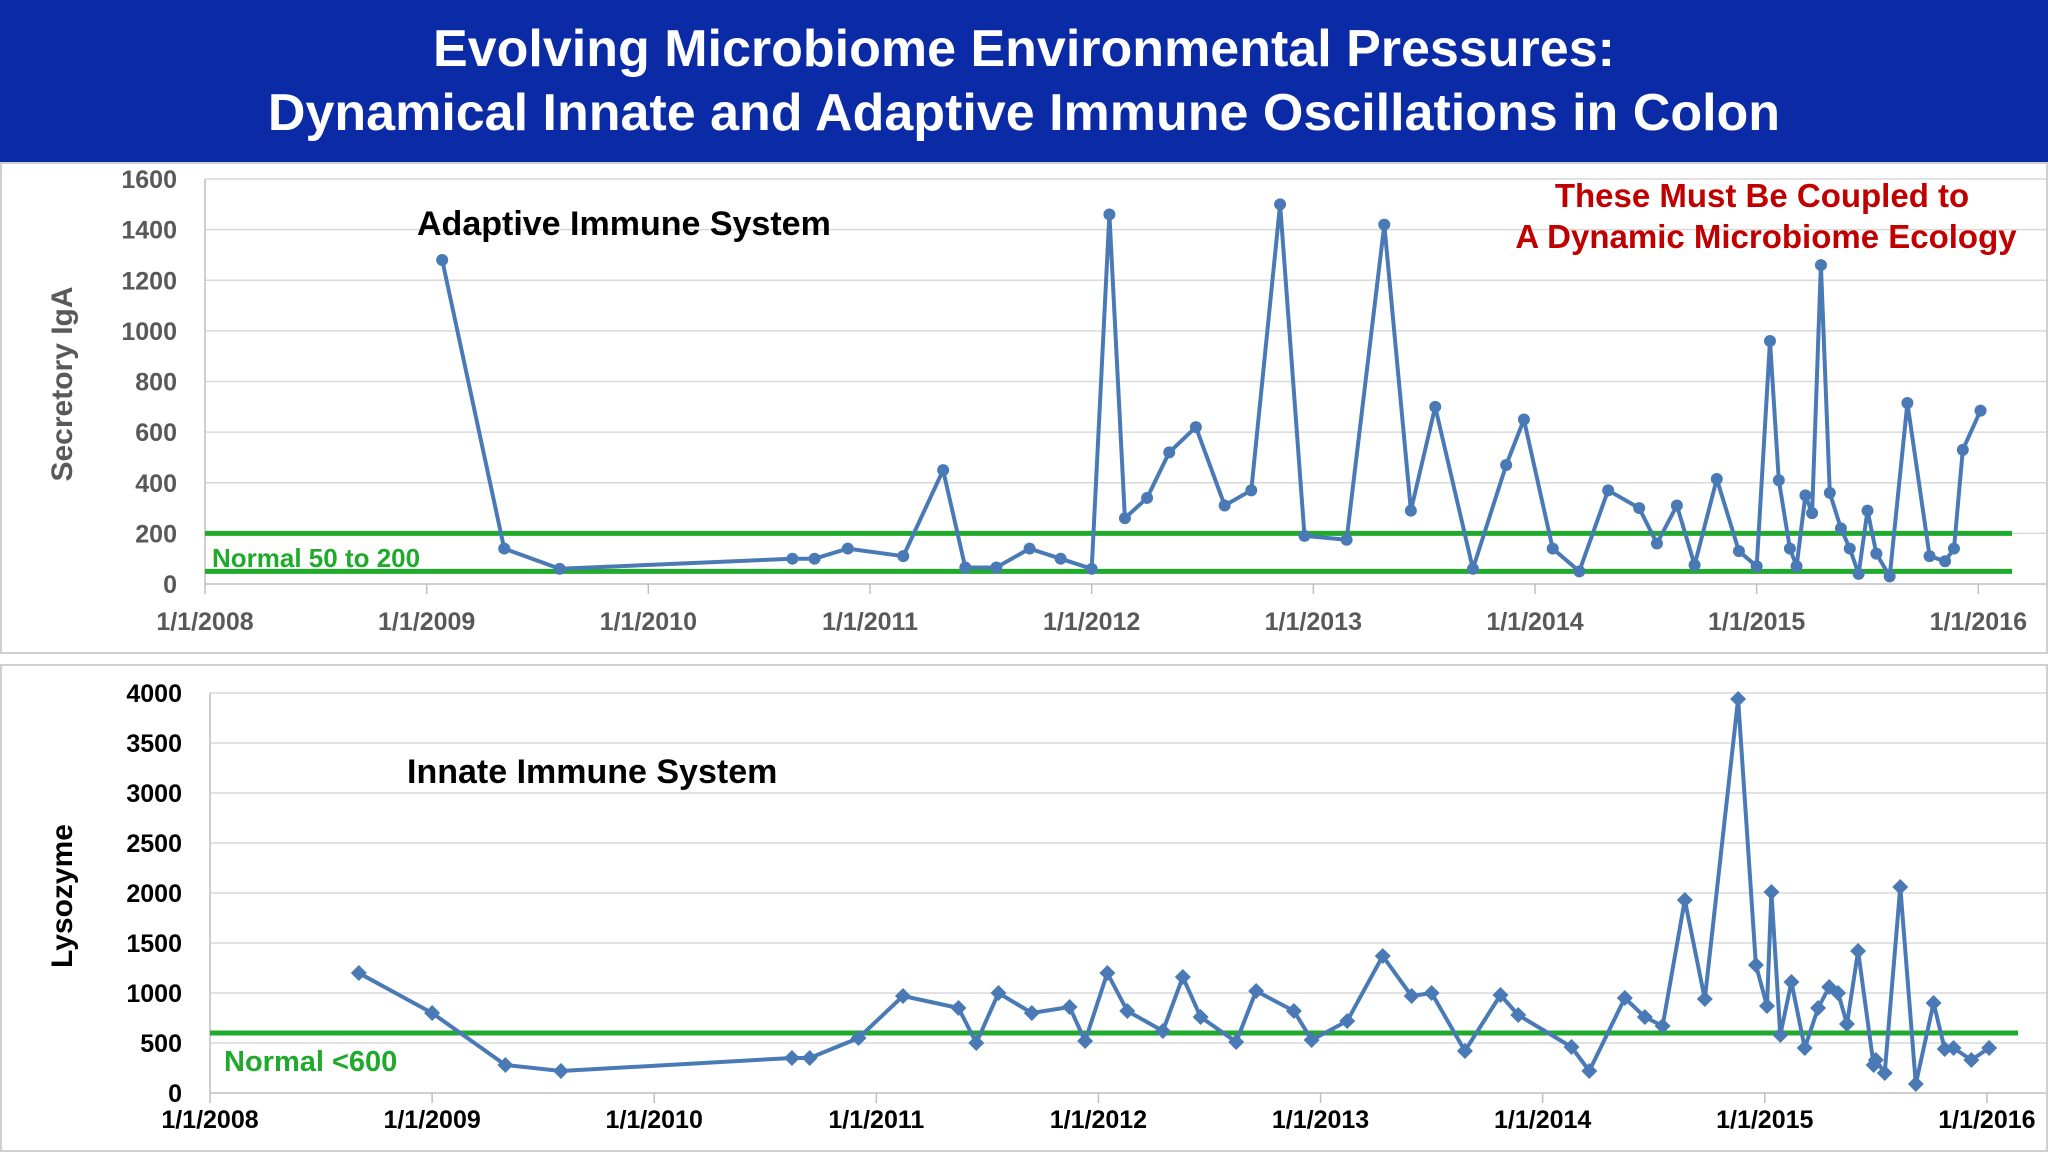 The height and width of the screenshot is (1155, 2048). What do you see at coordinates (154, 744) in the screenshot?
I see `y-tick-label: 3500` at bounding box center [154, 744].